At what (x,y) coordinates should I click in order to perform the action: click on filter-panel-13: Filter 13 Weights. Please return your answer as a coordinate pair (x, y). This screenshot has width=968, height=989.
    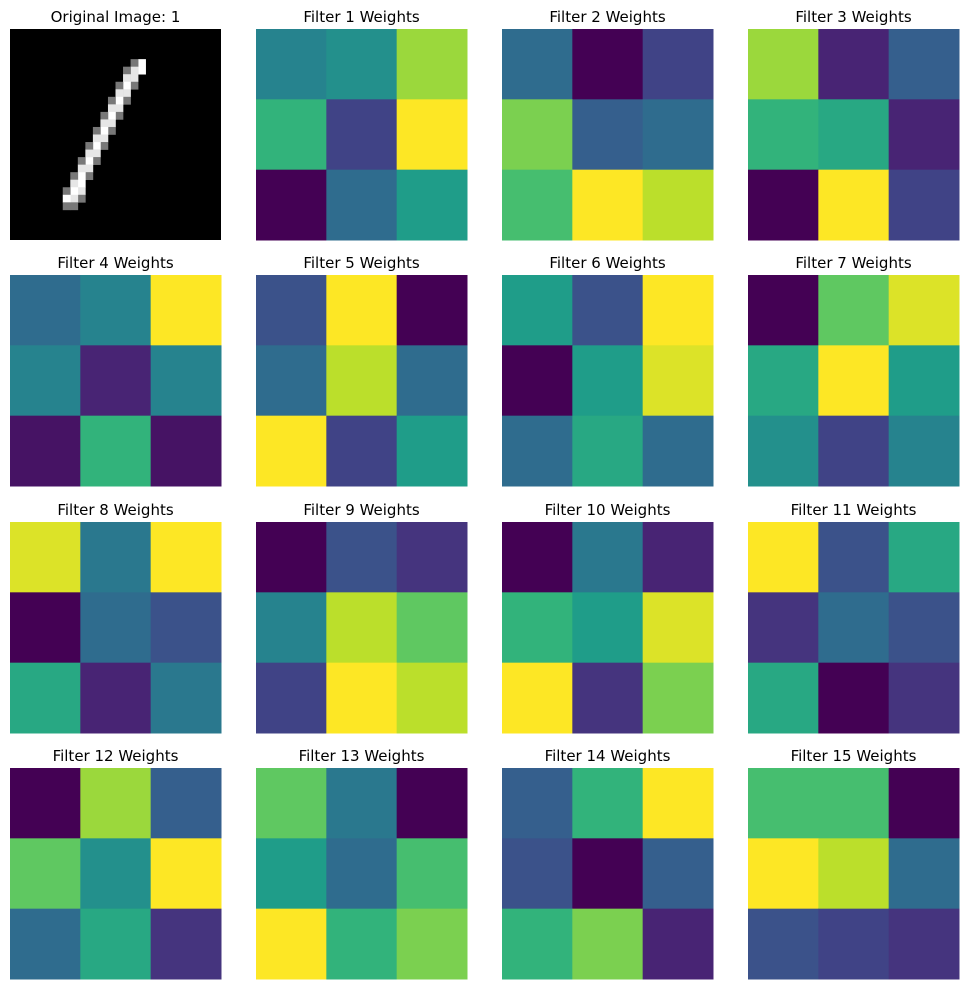
    Looking at the image, I should click on (362, 863).